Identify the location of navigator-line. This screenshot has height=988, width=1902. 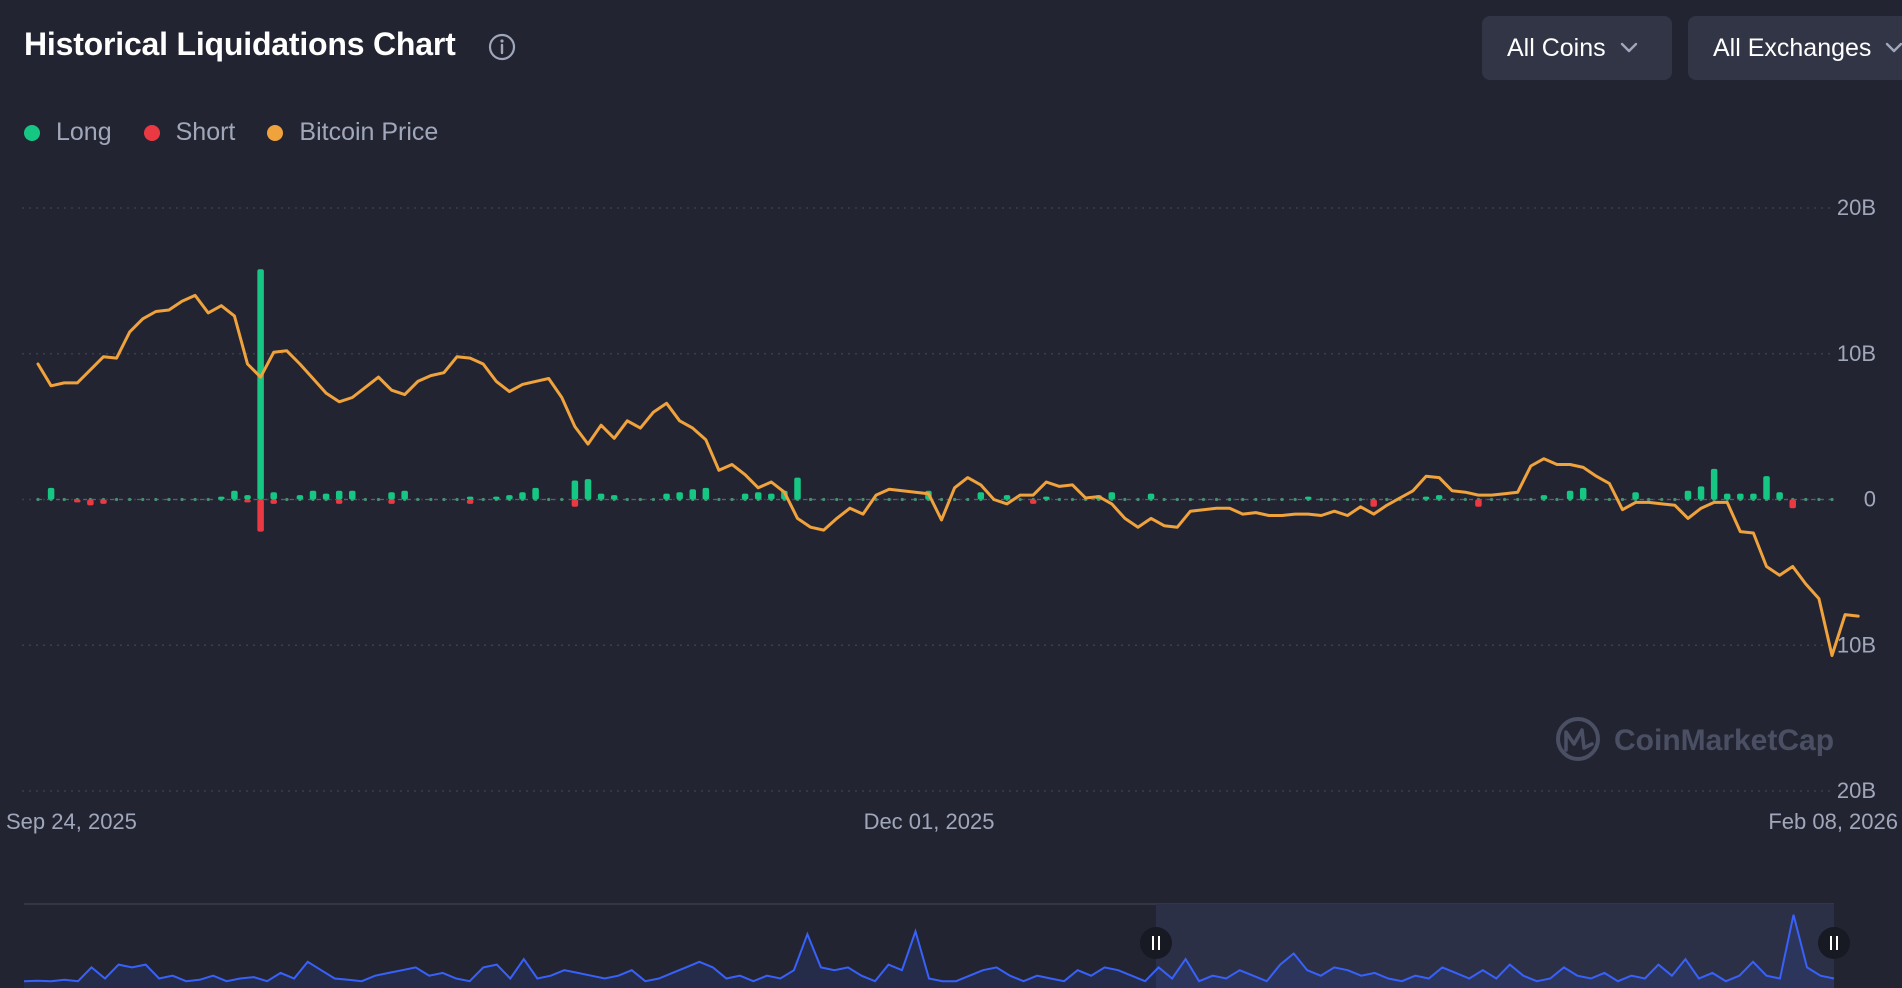
(929, 948).